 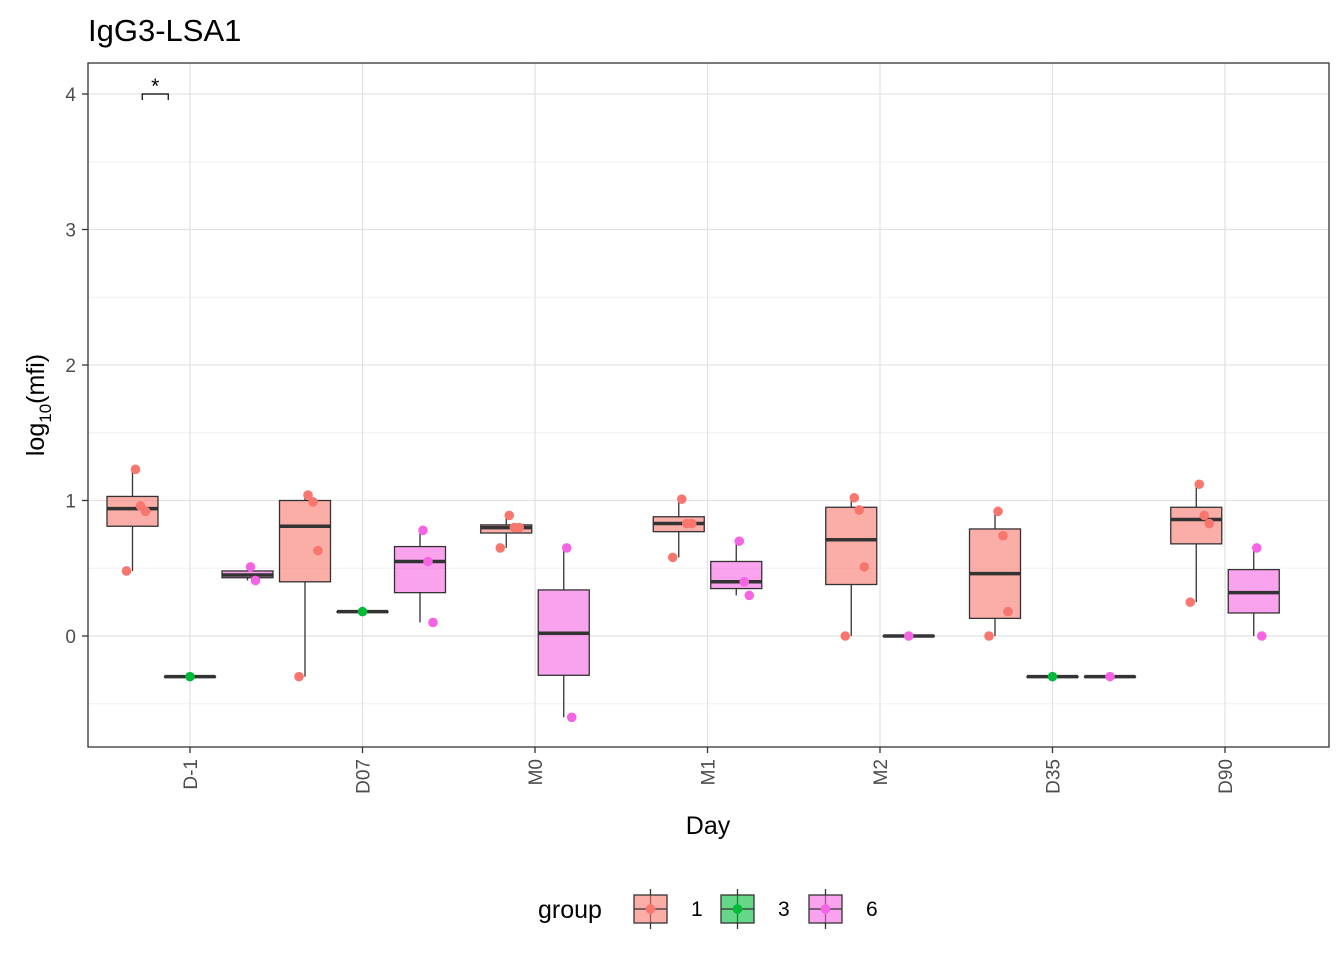 What do you see at coordinates (843, 909) in the screenshot?
I see `legend-item-6: 6` at bounding box center [843, 909].